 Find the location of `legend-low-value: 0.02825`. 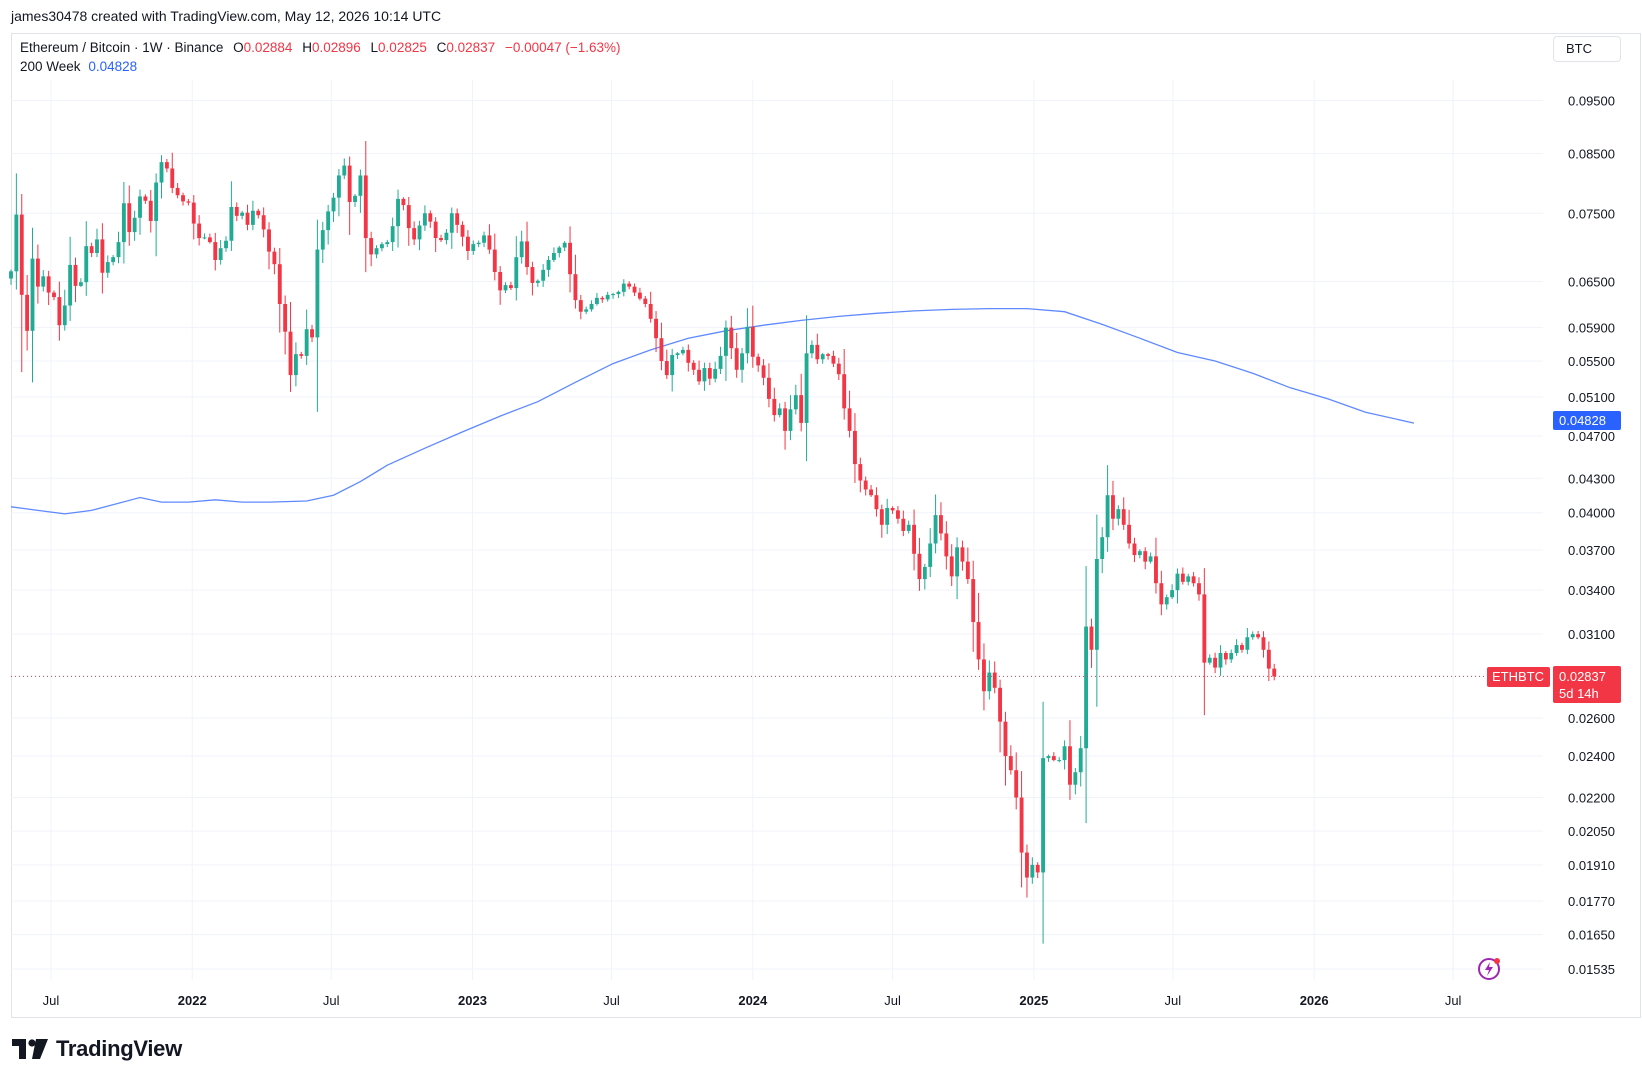

legend-low-value: 0.02825 is located at coordinates (402, 47).